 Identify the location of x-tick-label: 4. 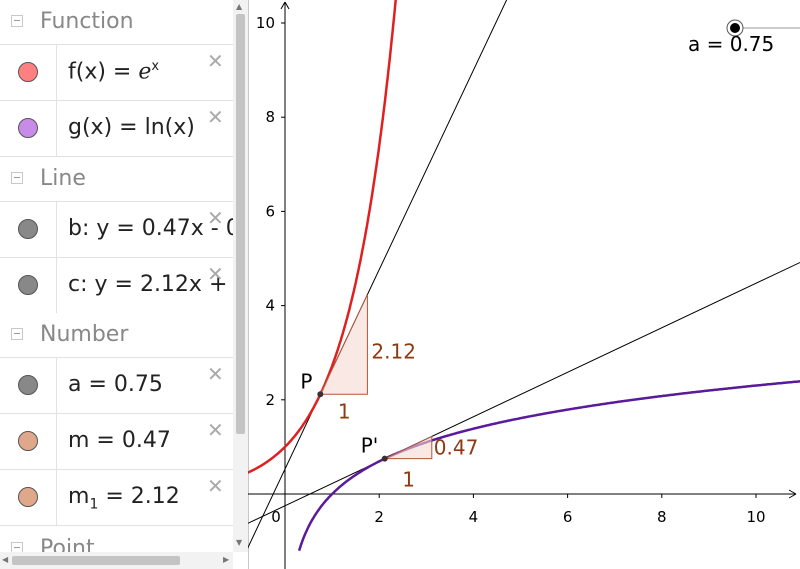
(474, 517).